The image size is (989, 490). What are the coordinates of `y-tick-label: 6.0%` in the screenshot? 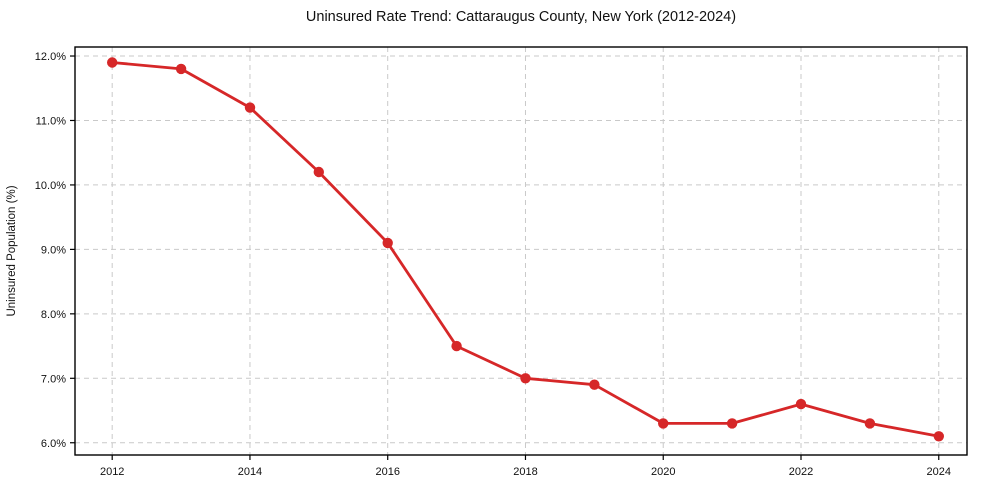 It's located at (53, 444).